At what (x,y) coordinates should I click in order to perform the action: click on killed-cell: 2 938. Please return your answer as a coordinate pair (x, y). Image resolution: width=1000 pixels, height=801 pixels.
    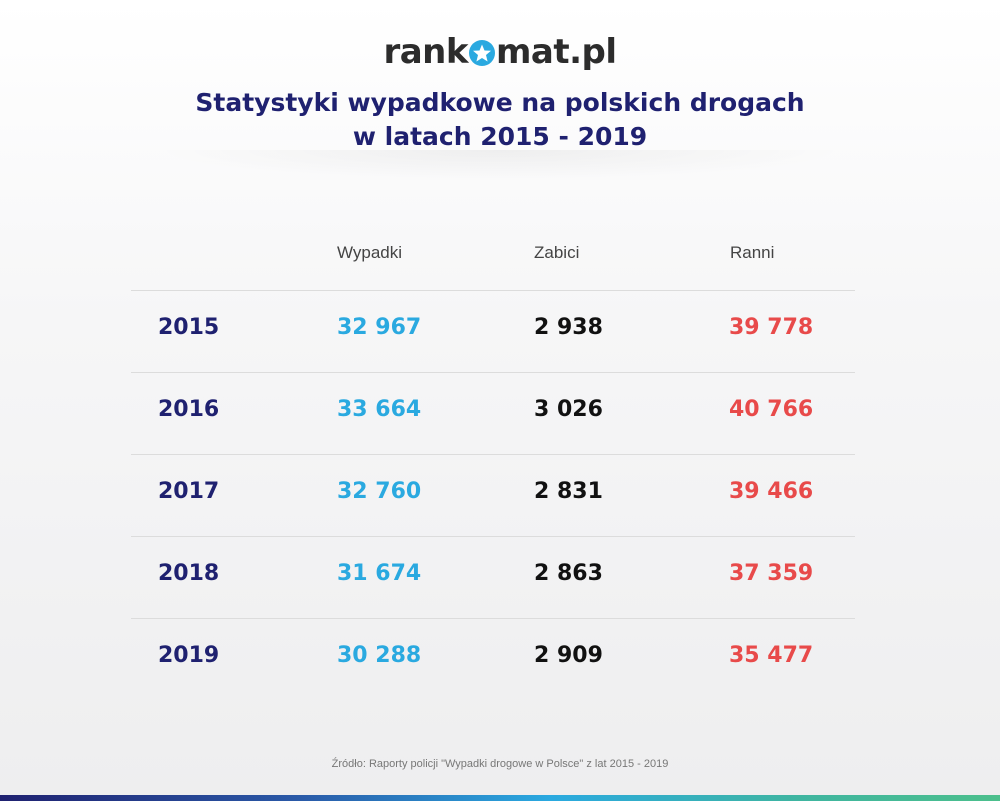
    Looking at the image, I should click on (568, 327).